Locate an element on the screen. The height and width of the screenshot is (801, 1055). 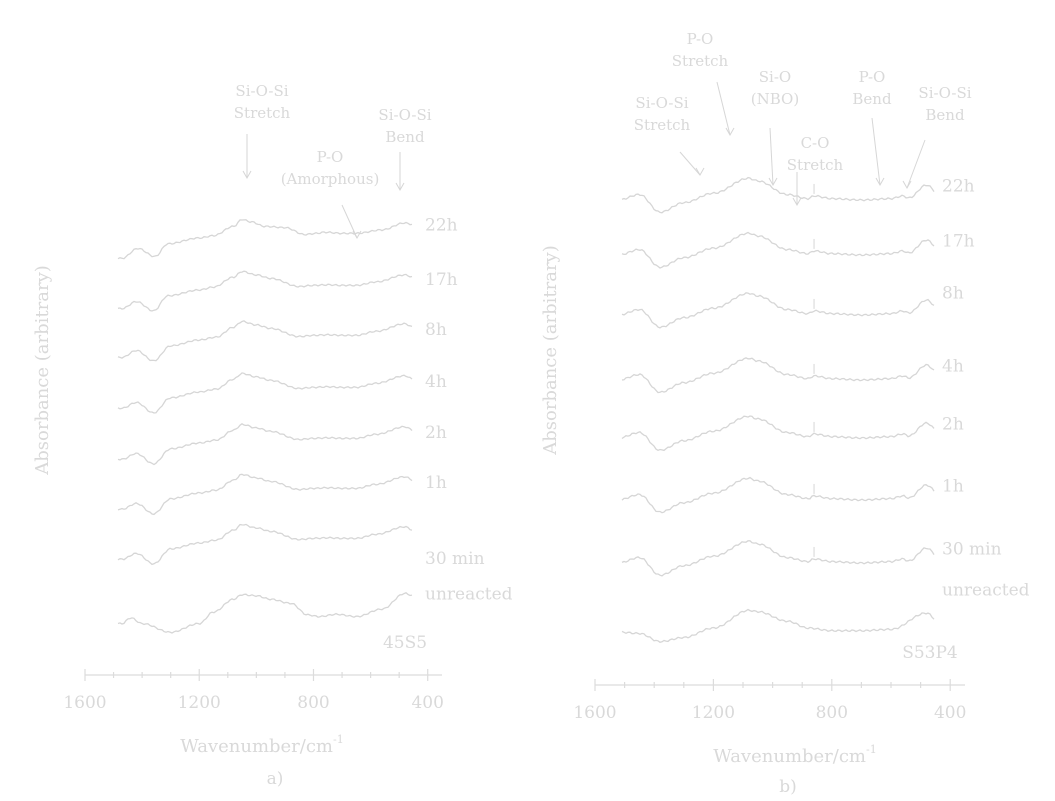
panel-label: a) is located at coordinates (275, 779).